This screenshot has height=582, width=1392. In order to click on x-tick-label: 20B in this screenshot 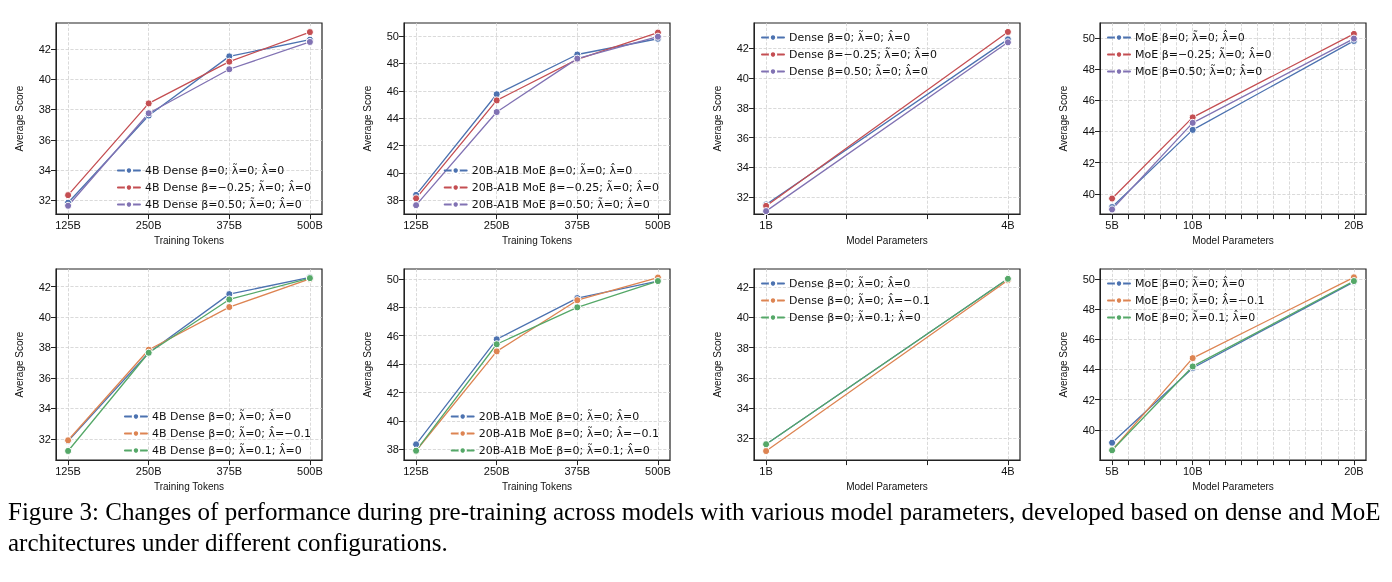, I will do `click(1354, 470)`.